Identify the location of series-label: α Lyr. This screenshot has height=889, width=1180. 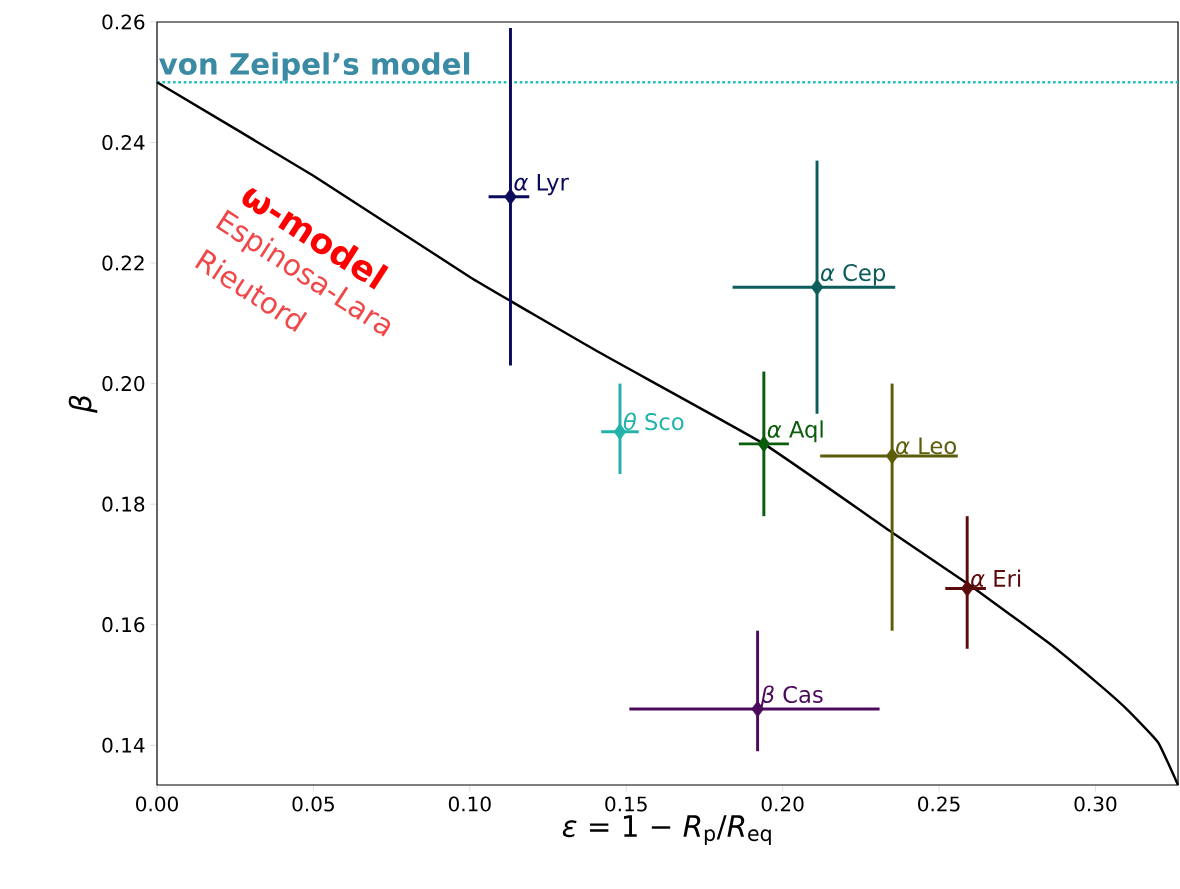
(541, 184).